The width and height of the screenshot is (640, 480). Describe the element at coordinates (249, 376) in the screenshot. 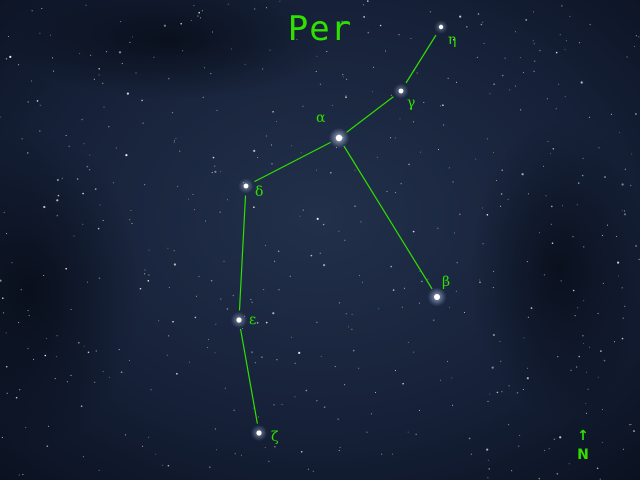

I see `figure-line-epsilon-zeta` at that location.